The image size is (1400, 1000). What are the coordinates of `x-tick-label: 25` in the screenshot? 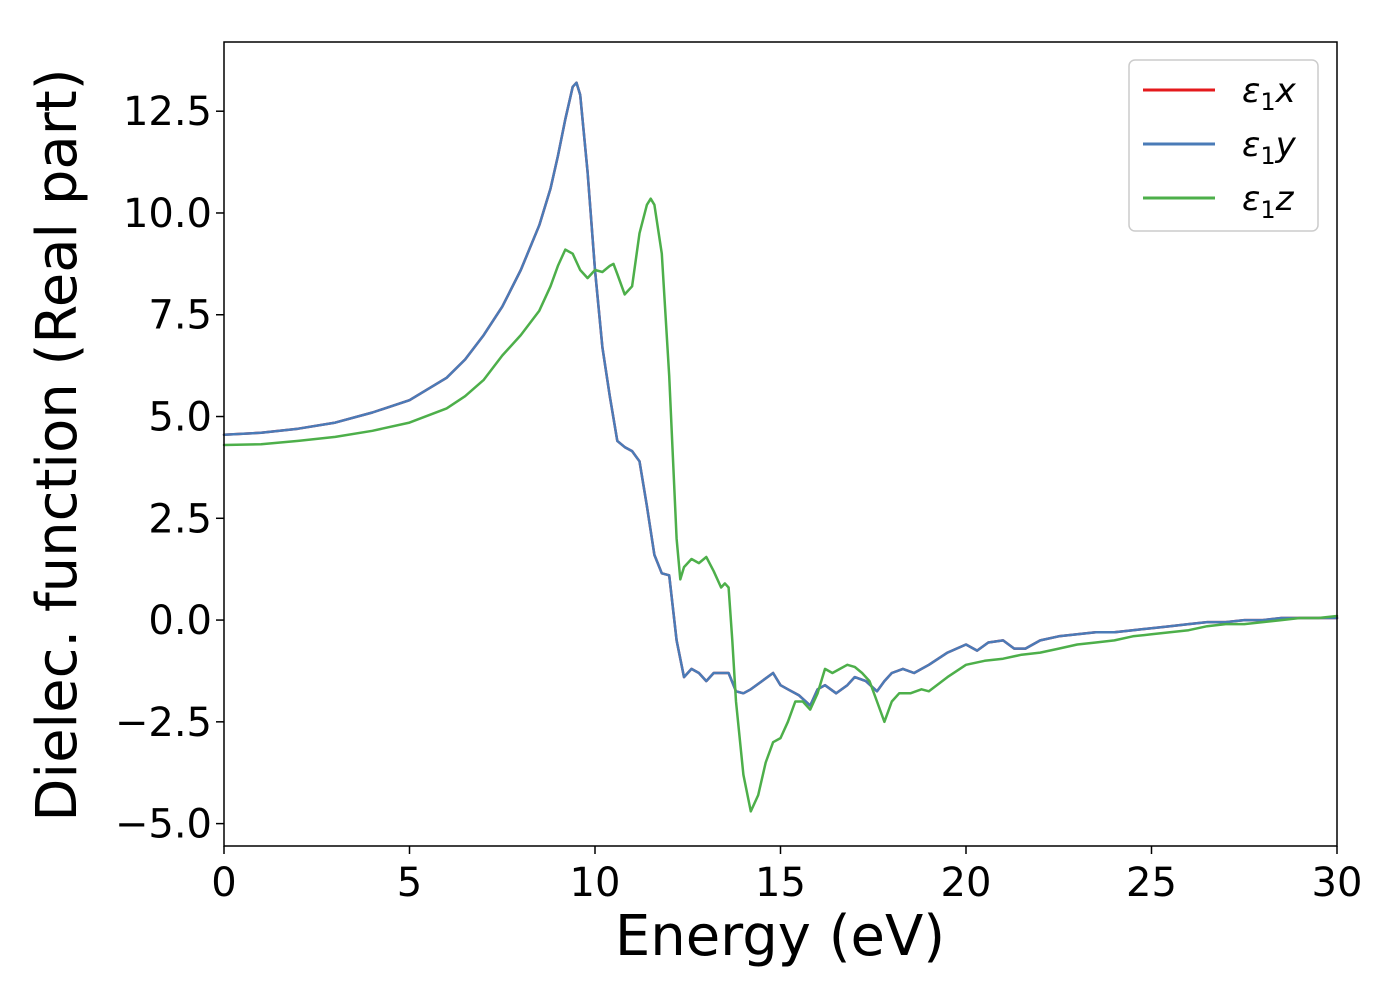 It's located at (1151, 883).